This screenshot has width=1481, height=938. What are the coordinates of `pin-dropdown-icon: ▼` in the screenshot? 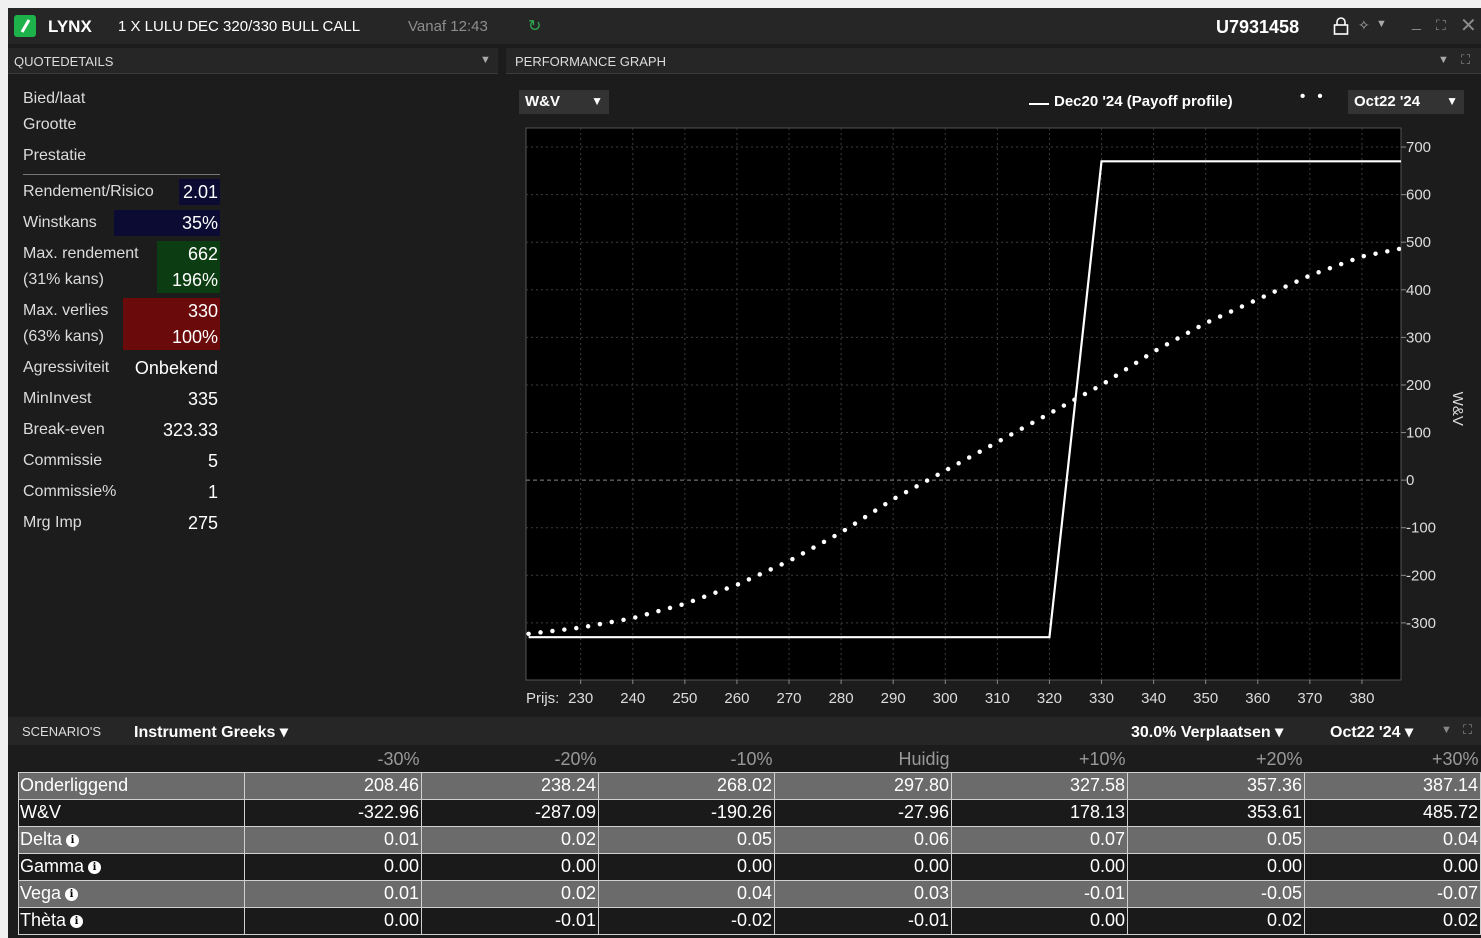 It's located at (1381, 24).